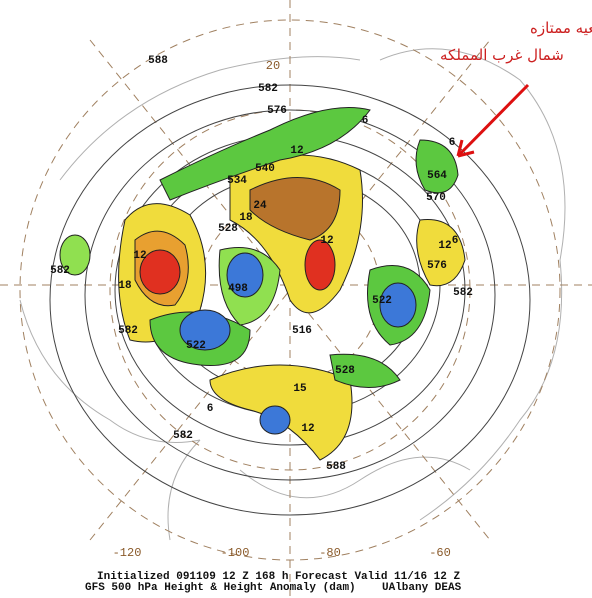 Image resolution: width=592 pixels, height=598 pixels. What do you see at coordinates (302, 331) in the screenshot?
I see `contour-label: 516` at bounding box center [302, 331].